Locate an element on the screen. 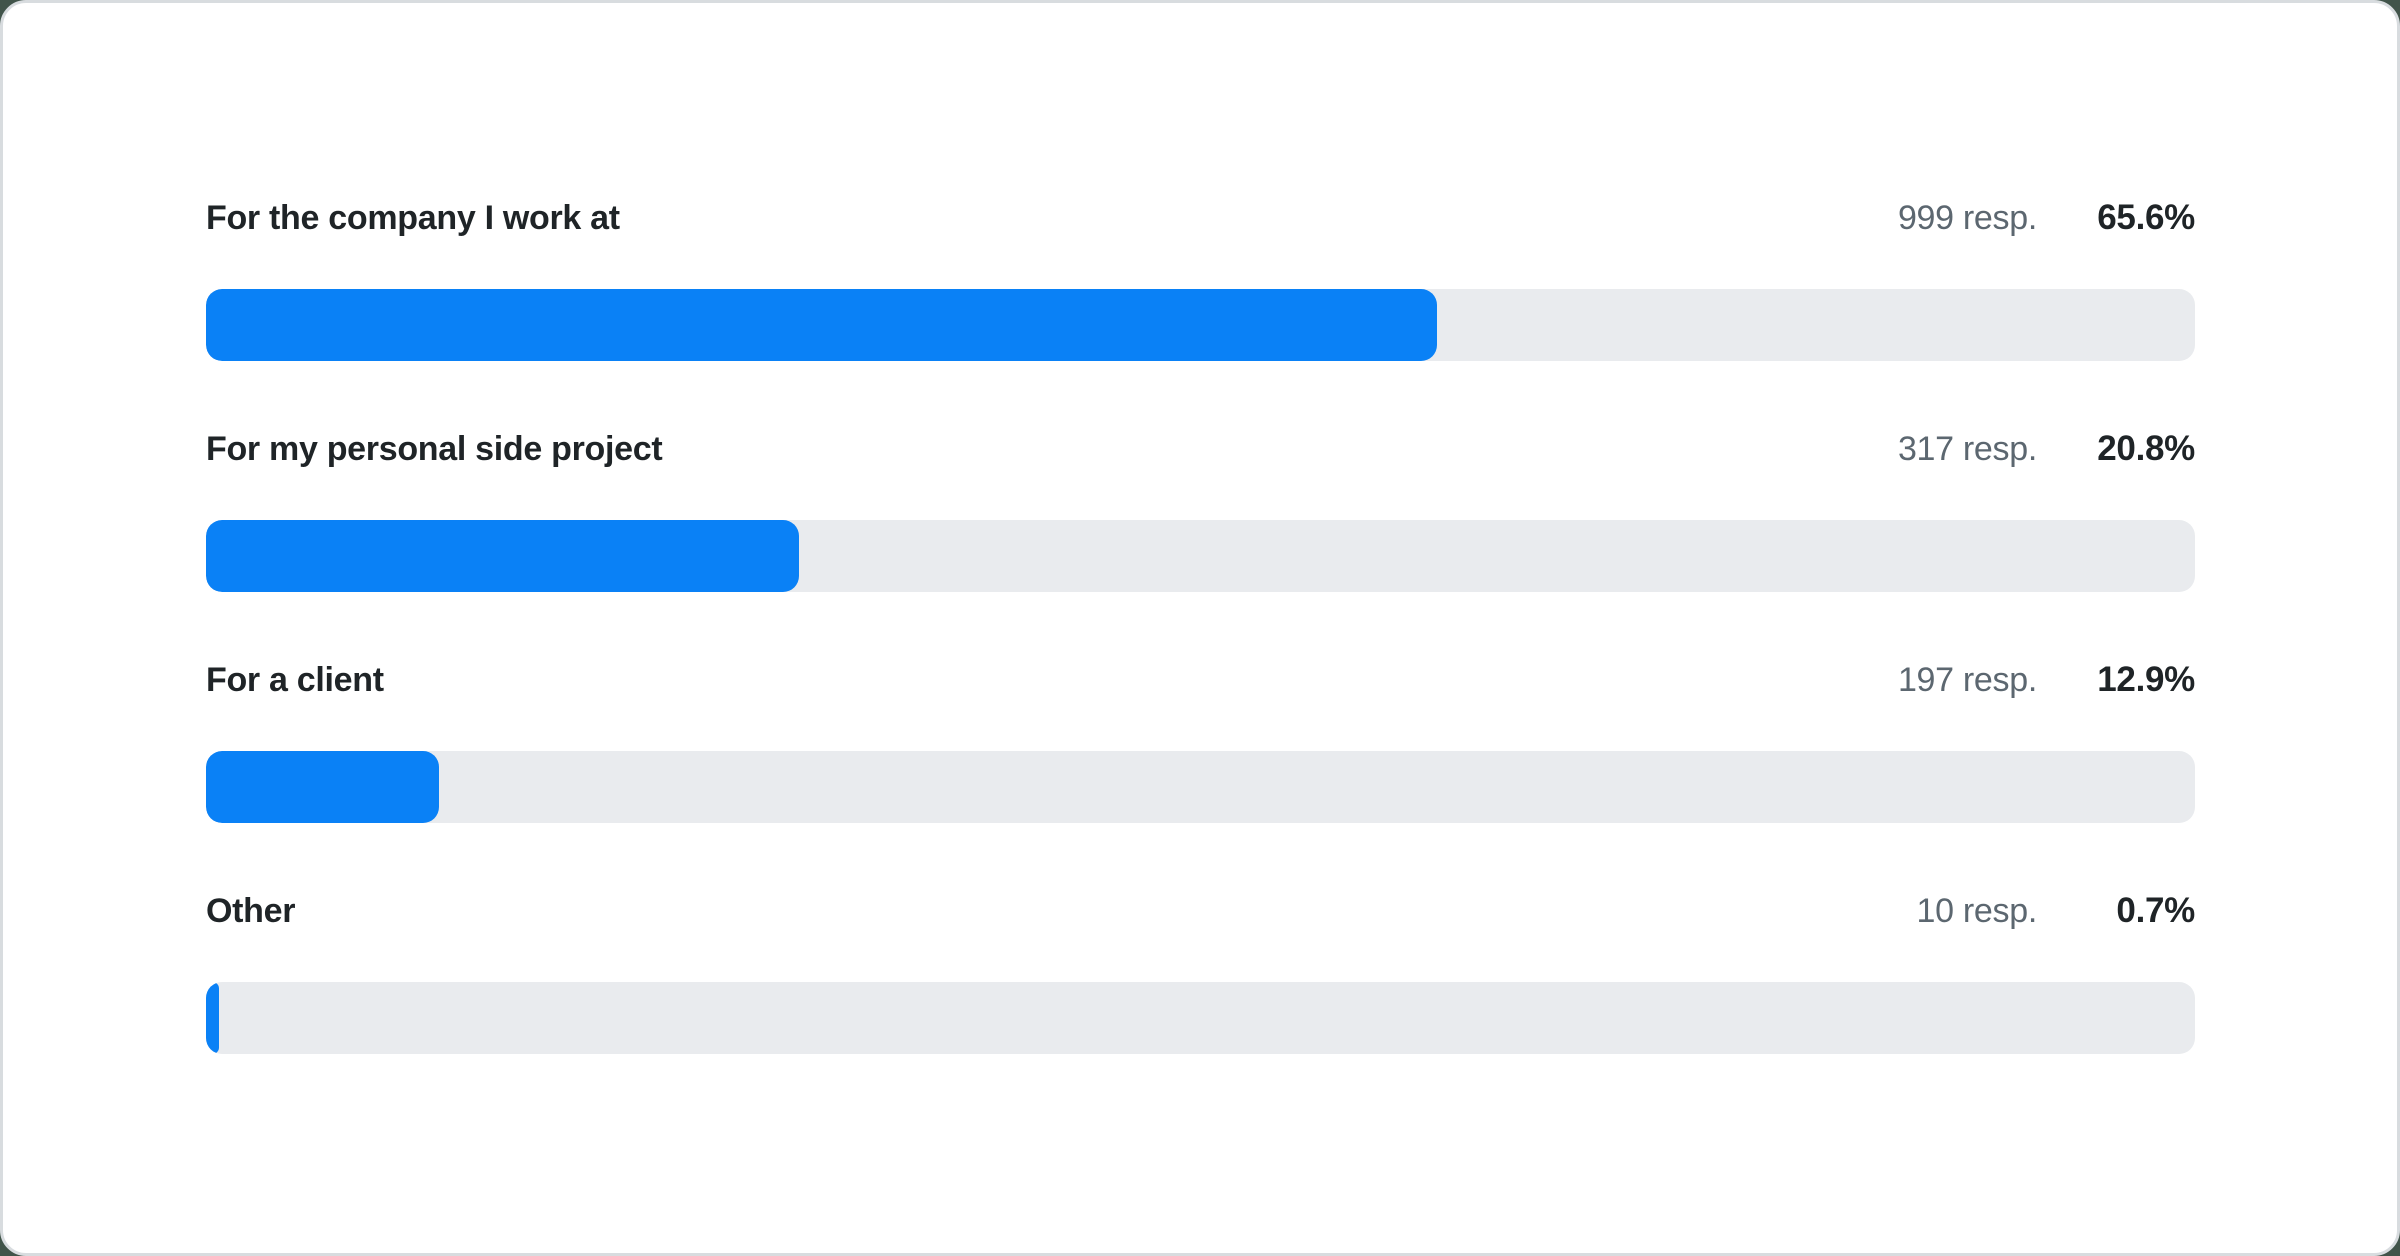 The width and height of the screenshot is (2400, 1256). response-count: 10 resp. is located at coordinates (1977, 911).